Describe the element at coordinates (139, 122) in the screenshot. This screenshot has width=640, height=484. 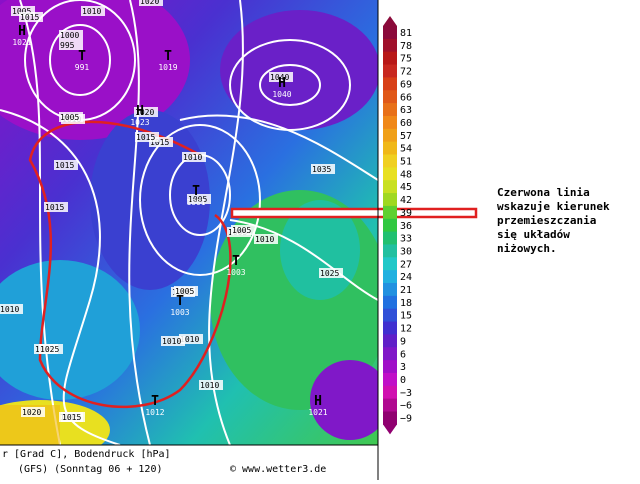
I see `center-value: 1023` at that location.